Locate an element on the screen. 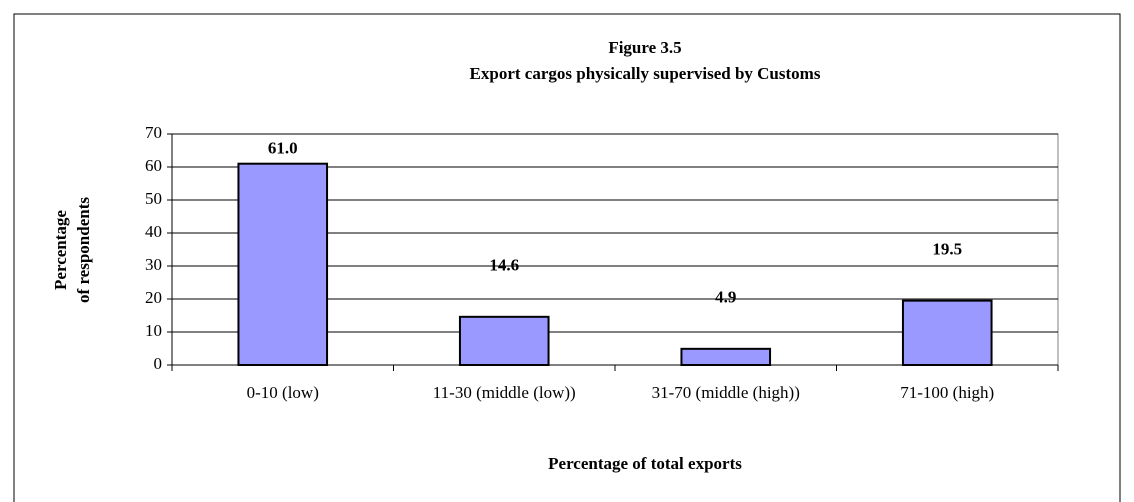 The image size is (1134, 502). y-axis-label: of respondents is located at coordinates (83, 250).